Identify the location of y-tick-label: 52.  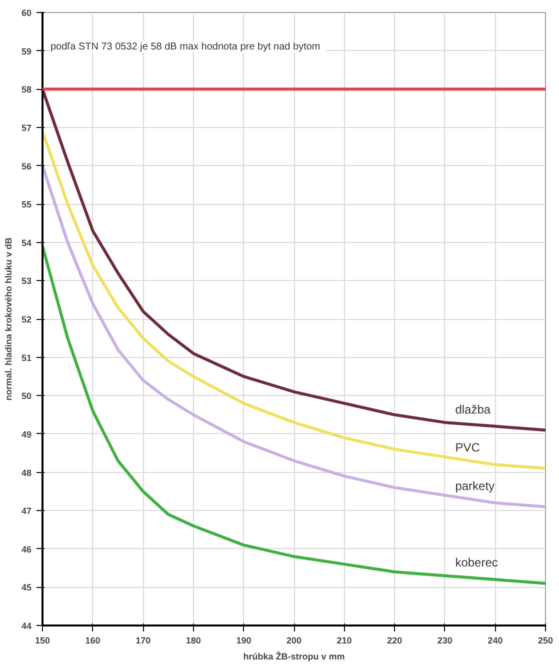
(26, 319).